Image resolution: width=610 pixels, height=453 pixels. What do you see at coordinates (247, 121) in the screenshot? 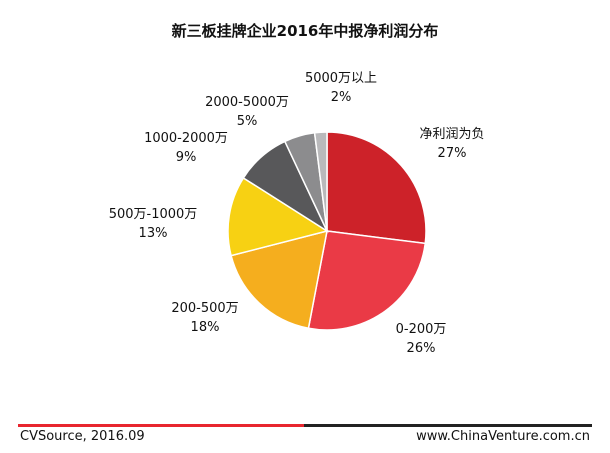
I see `slice-value-label: 5%` at bounding box center [247, 121].